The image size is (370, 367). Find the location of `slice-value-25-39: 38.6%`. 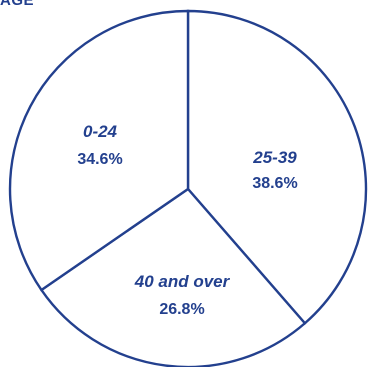

slice-value-25-39: 38.6% is located at coordinates (274, 183).